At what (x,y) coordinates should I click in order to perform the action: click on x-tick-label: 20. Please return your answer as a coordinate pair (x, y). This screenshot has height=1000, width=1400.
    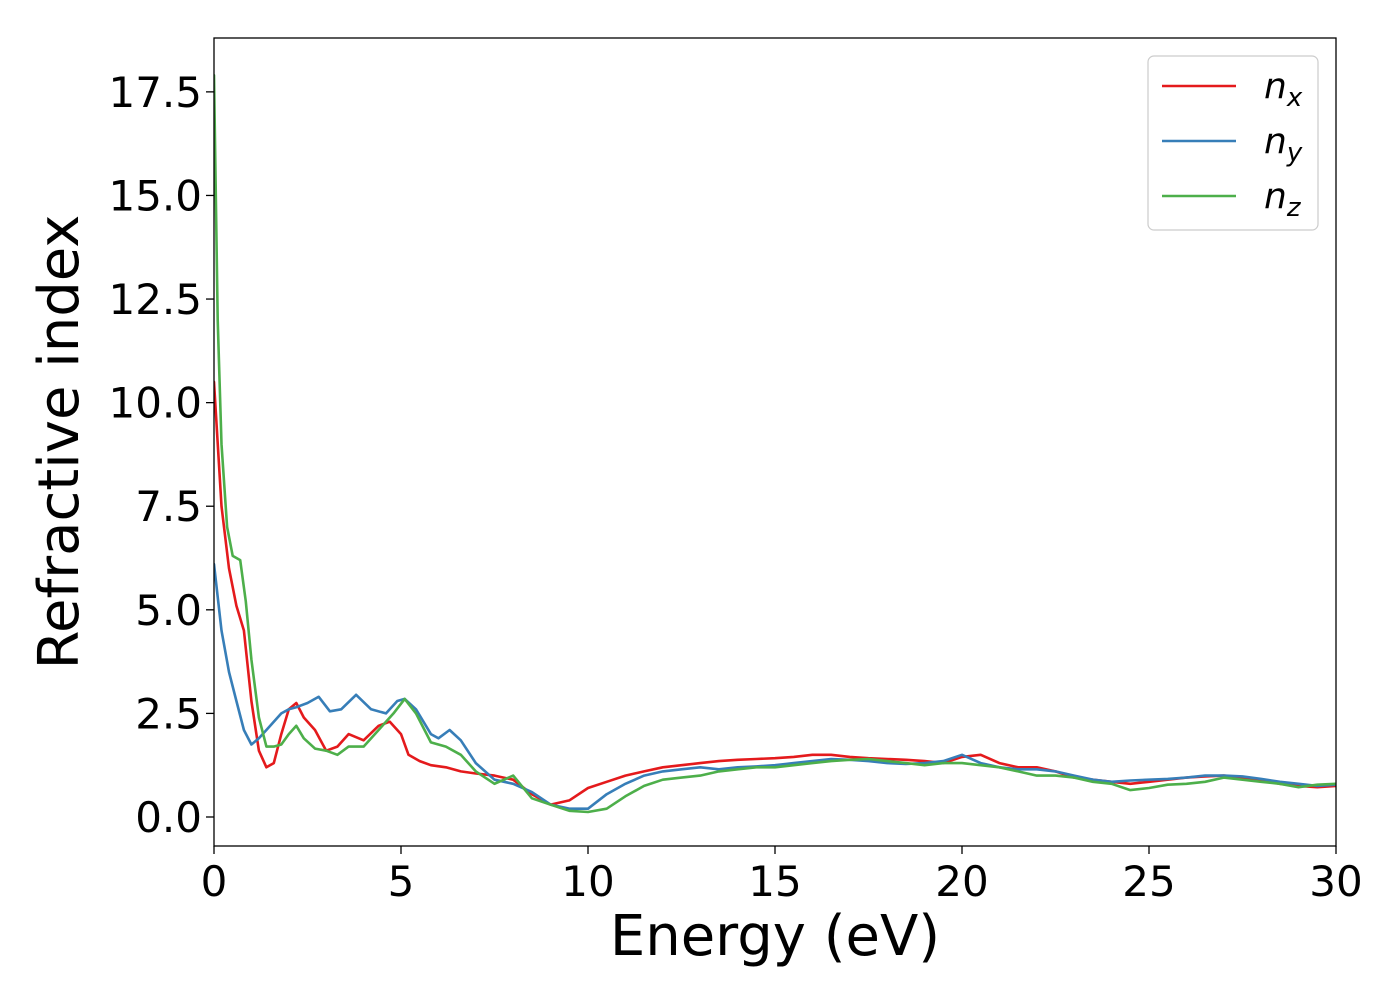
    Looking at the image, I should click on (961, 881).